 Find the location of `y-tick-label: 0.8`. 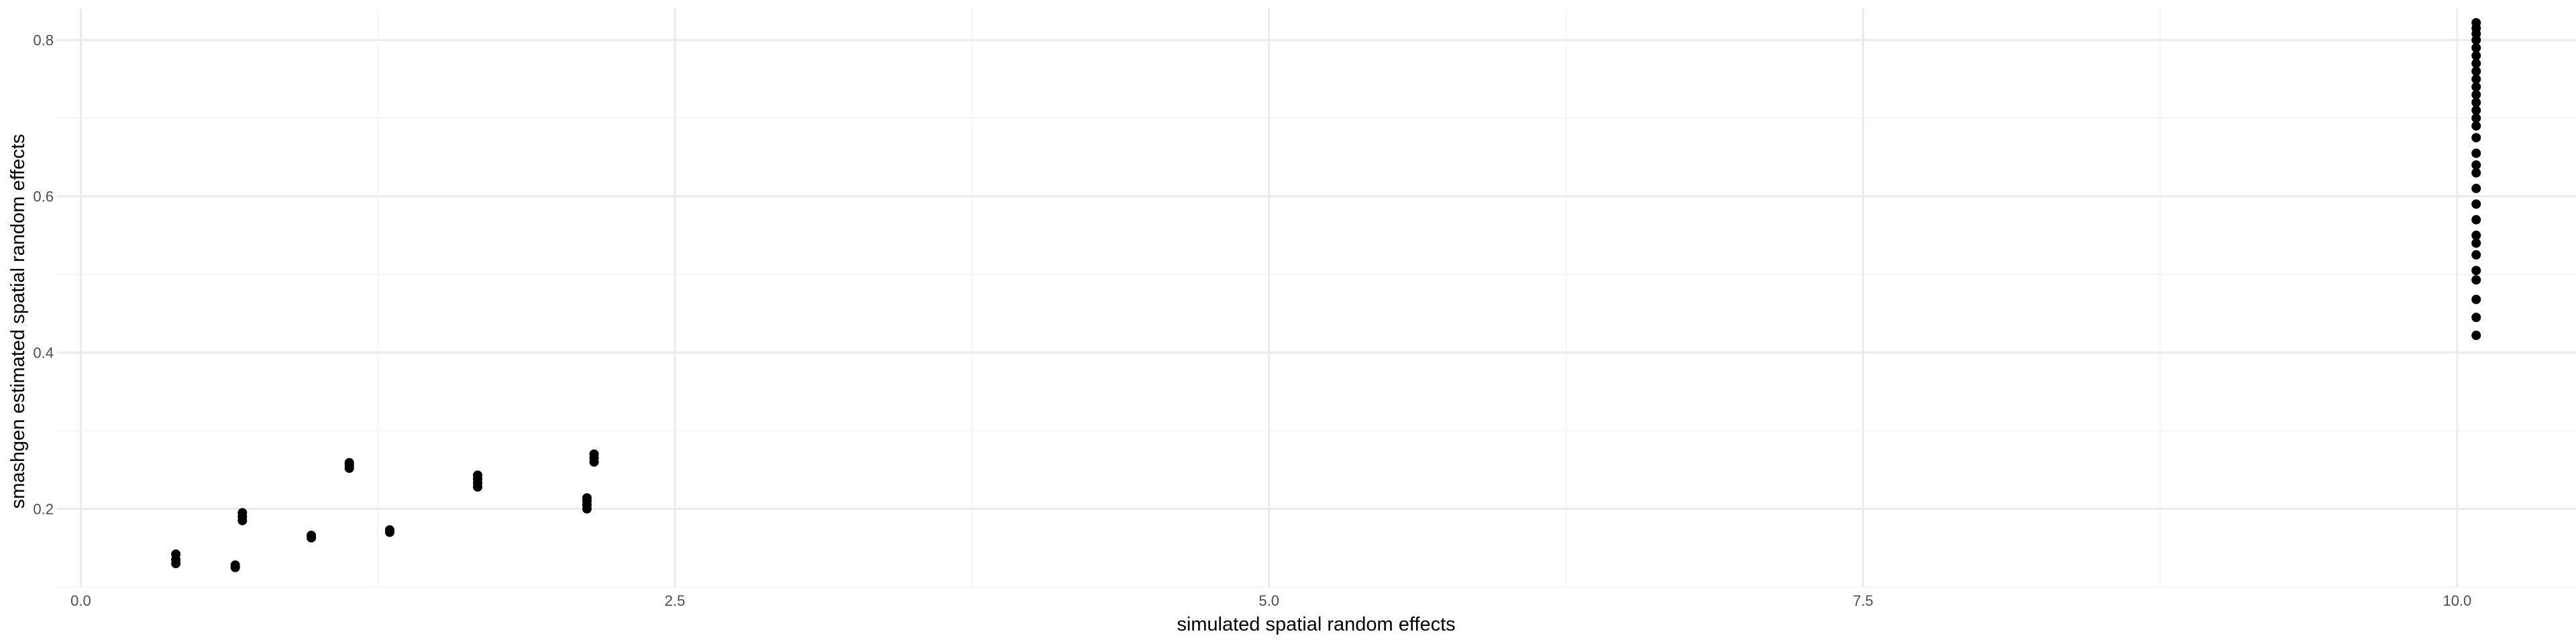

y-tick-label: 0.8 is located at coordinates (43, 40).